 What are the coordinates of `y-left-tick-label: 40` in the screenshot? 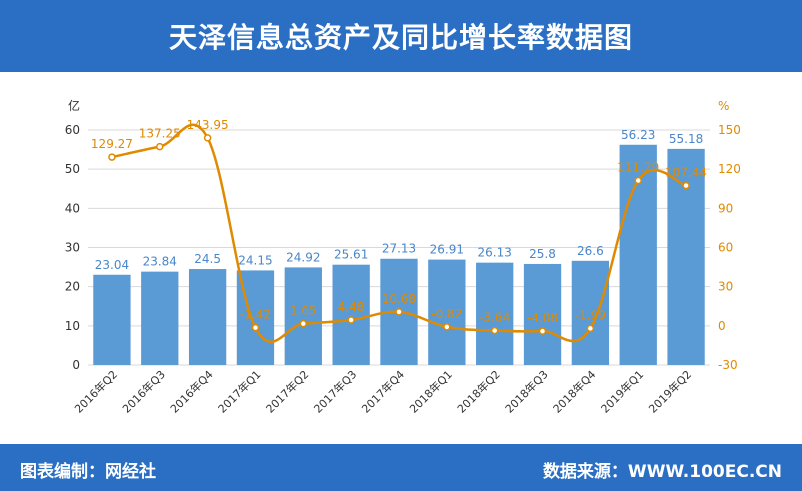 It's located at (72, 208).